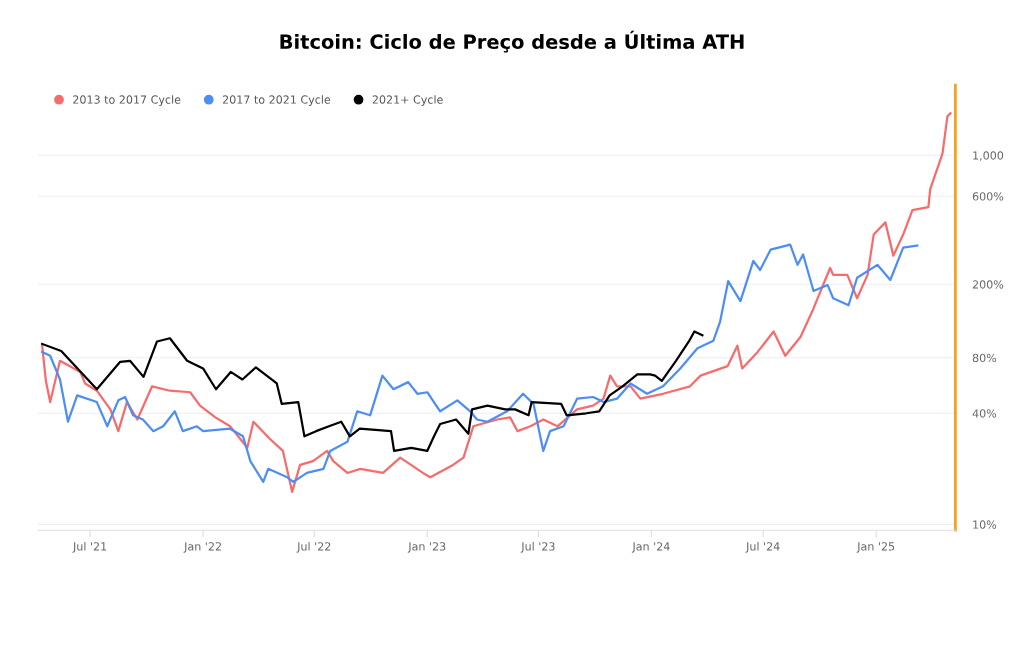  I want to click on y-tick-label: 10%, so click(985, 524).